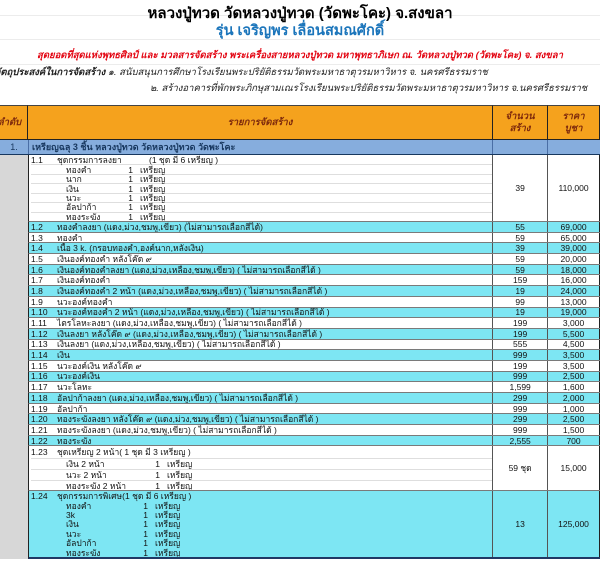 The width and height of the screenshot is (600, 563). I want to click on price-cell: 39,000, so click(574, 248).